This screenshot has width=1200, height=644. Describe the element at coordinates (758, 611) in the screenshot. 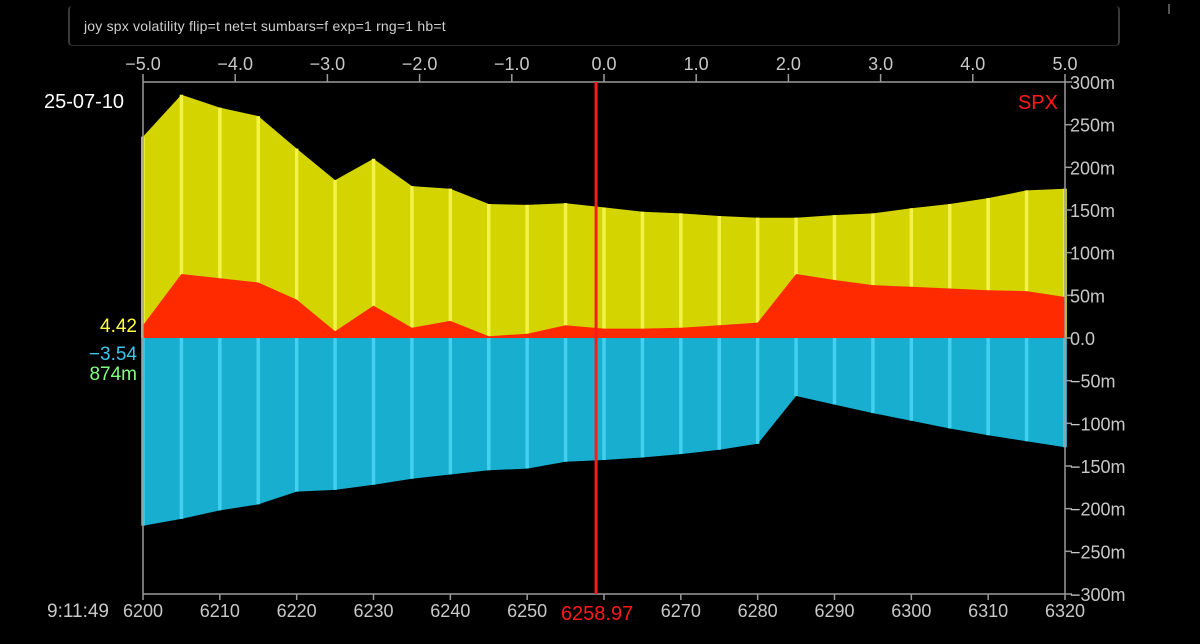

I see `bottom-tick-label: 6280` at that location.